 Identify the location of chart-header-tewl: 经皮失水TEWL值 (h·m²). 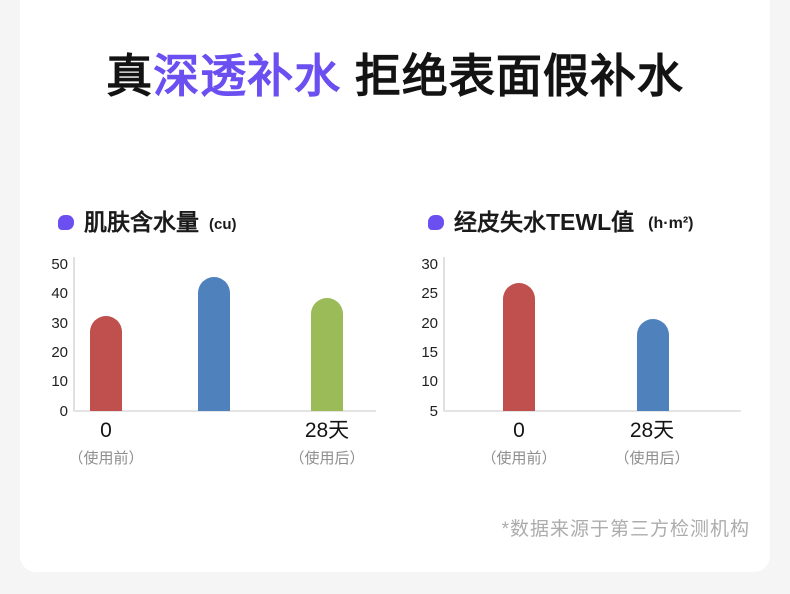
(560, 222).